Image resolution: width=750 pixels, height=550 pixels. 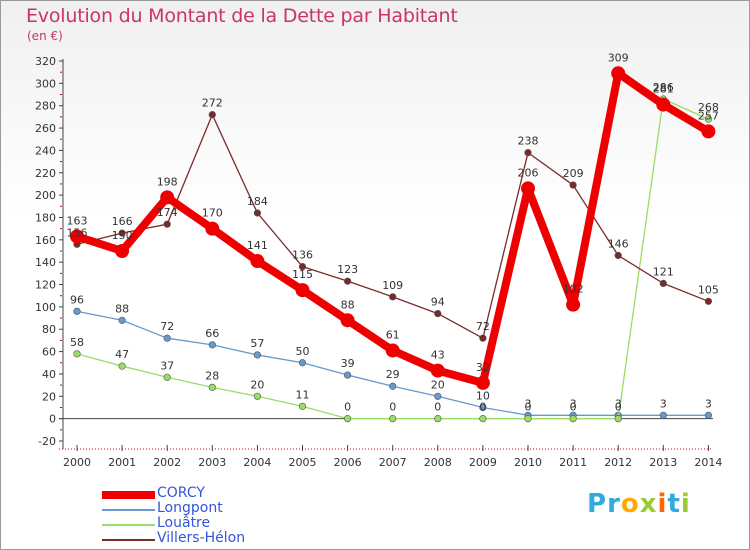 What do you see at coordinates (201, 538) in the screenshot?
I see `legend-label-villers-helon: Villers-Hélon` at bounding box center [201, 538].